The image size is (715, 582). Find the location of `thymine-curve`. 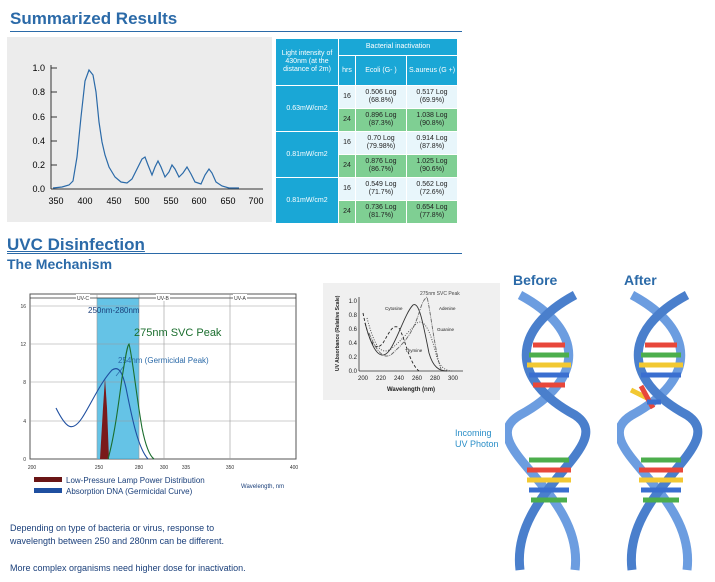

thymine-curve is located at coordinates (405, 333).